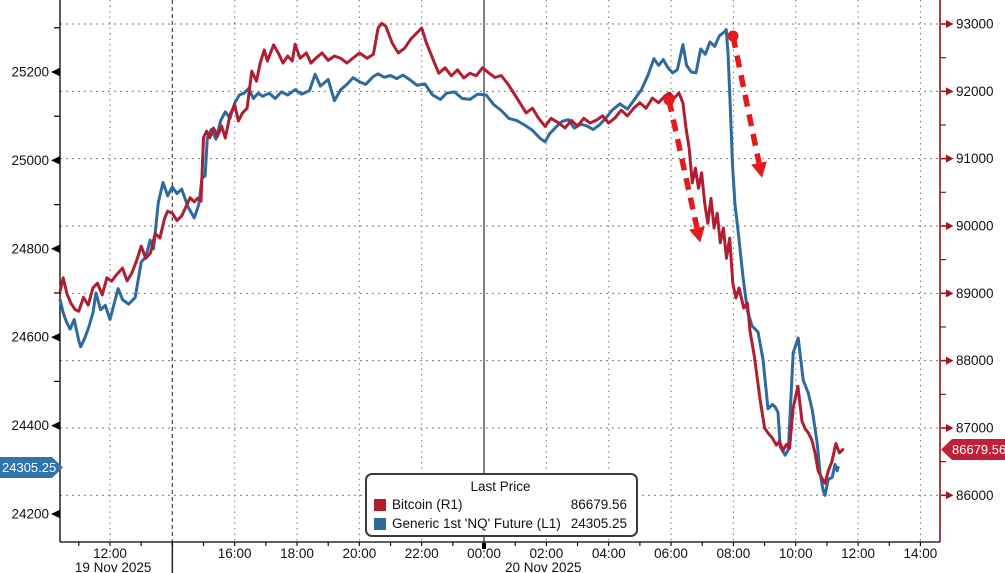  I want to click on left-axis-label: 25000, so click(30, 160).